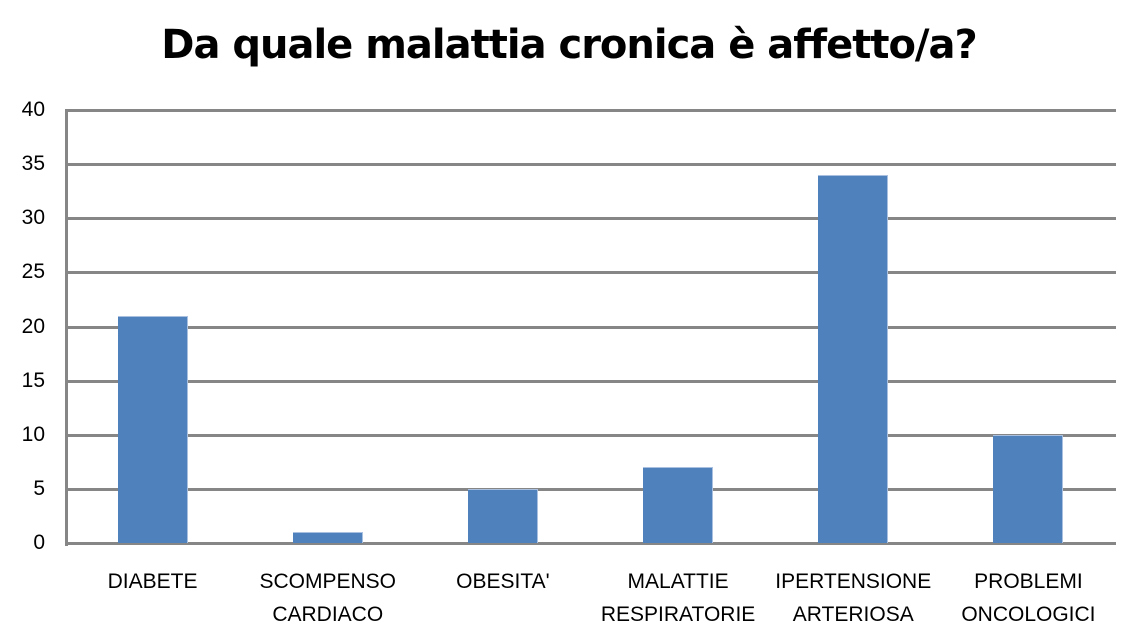 The height and width of the screenshot is (638, 1138). What do you see at coordinates (328, 598) in the screenshot?
I see `x-tick-label: SCOMPENSO CARDIACO` at bounding box center [328, 598].